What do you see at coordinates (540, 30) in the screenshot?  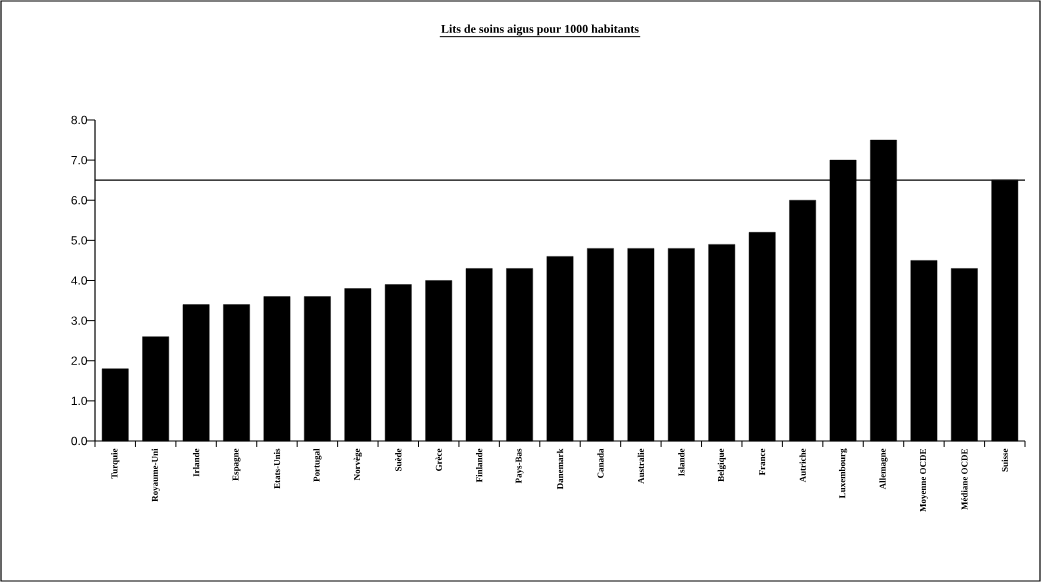 I see `chart-title: Lits de soins aigus pour 1000 habitants` at bounding box center [540, 30].